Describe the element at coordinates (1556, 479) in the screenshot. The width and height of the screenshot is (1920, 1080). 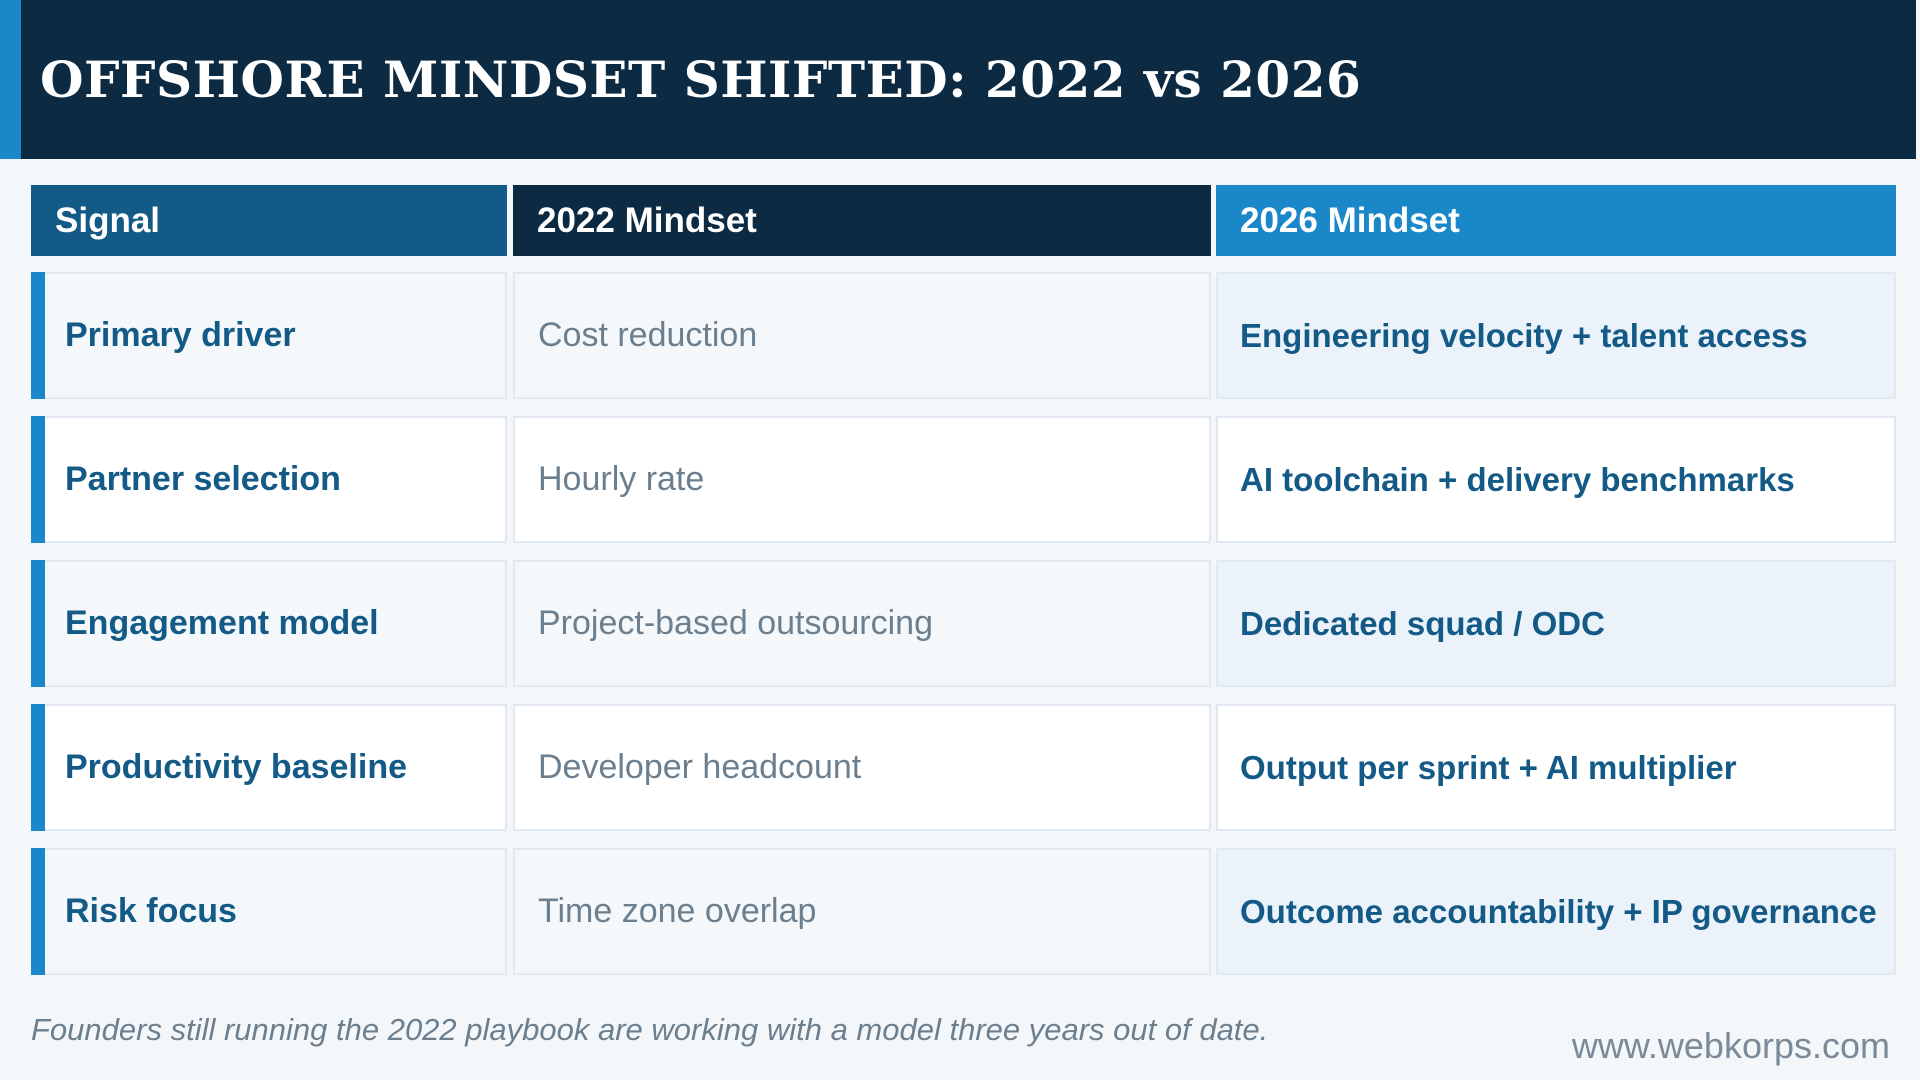
I see `mindset-2026-cell: AI toolchain + delivery benchmarks` at that location.